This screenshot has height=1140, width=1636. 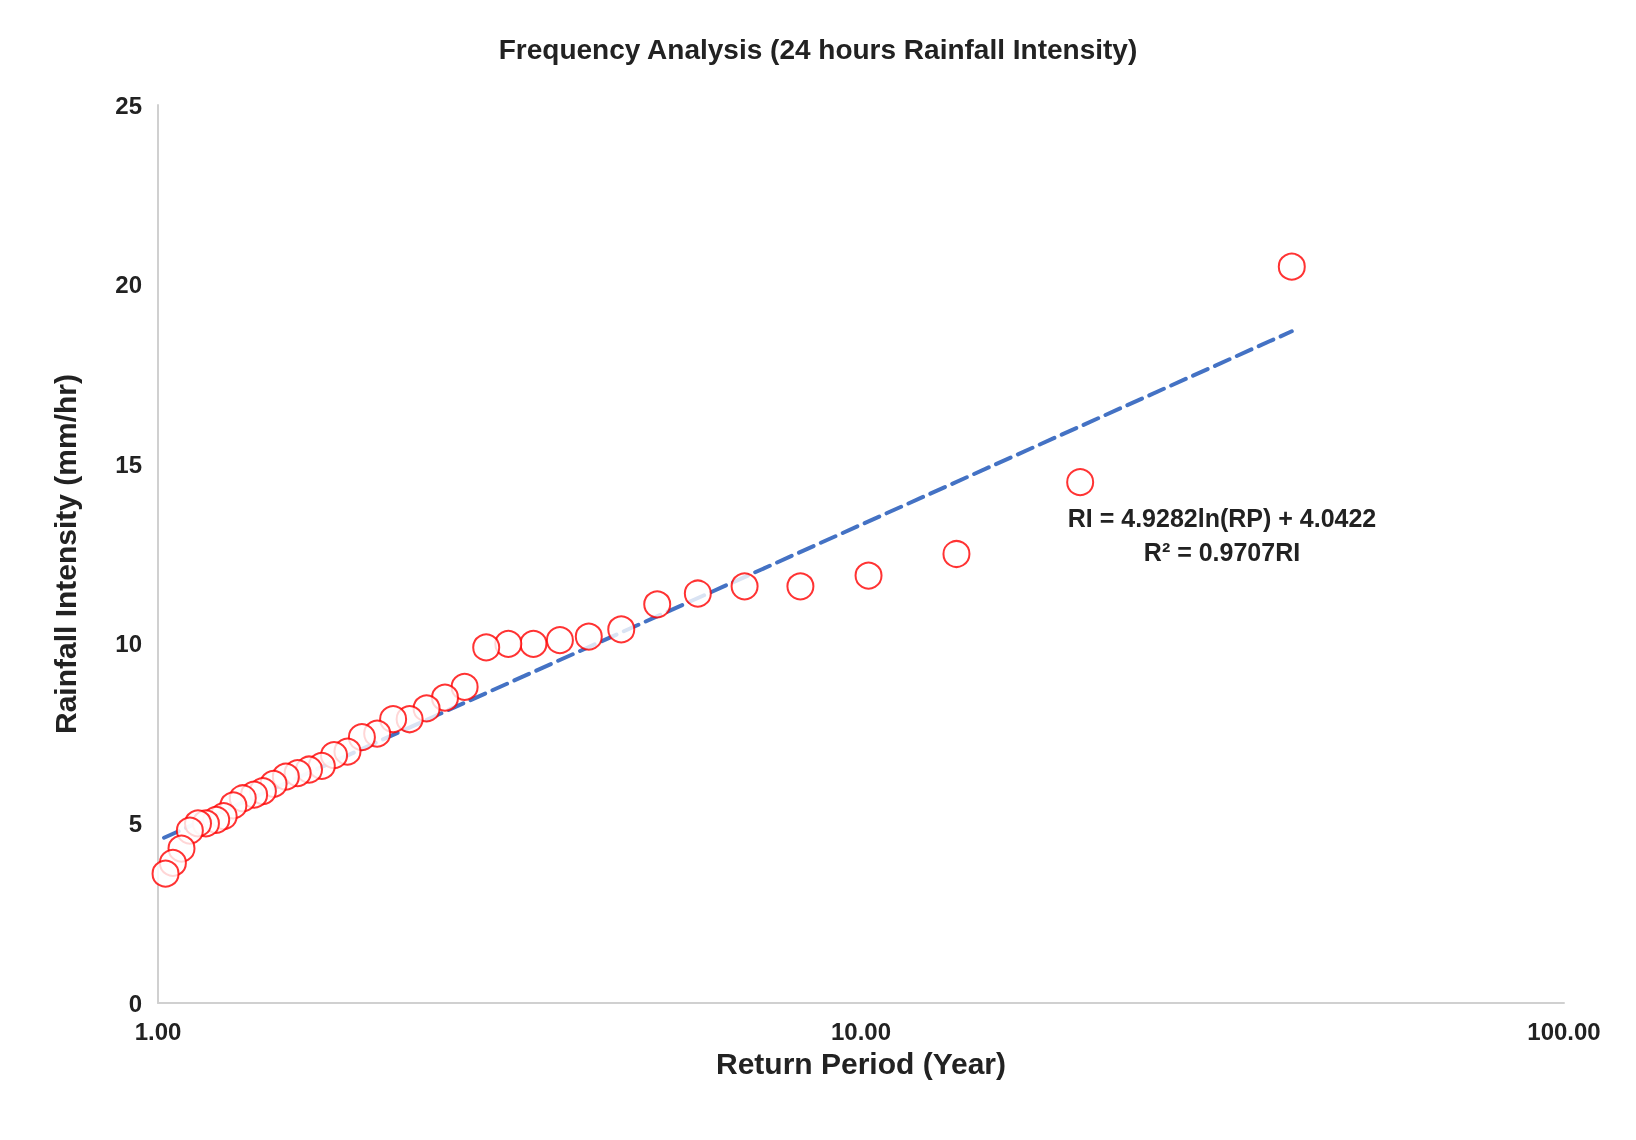 What do you see at coordinates (1222, 517) in the screenshot?
I see `annotation: RI = 4.9282ln(RP) + 4.0422` at bounding box center [1222, 517].